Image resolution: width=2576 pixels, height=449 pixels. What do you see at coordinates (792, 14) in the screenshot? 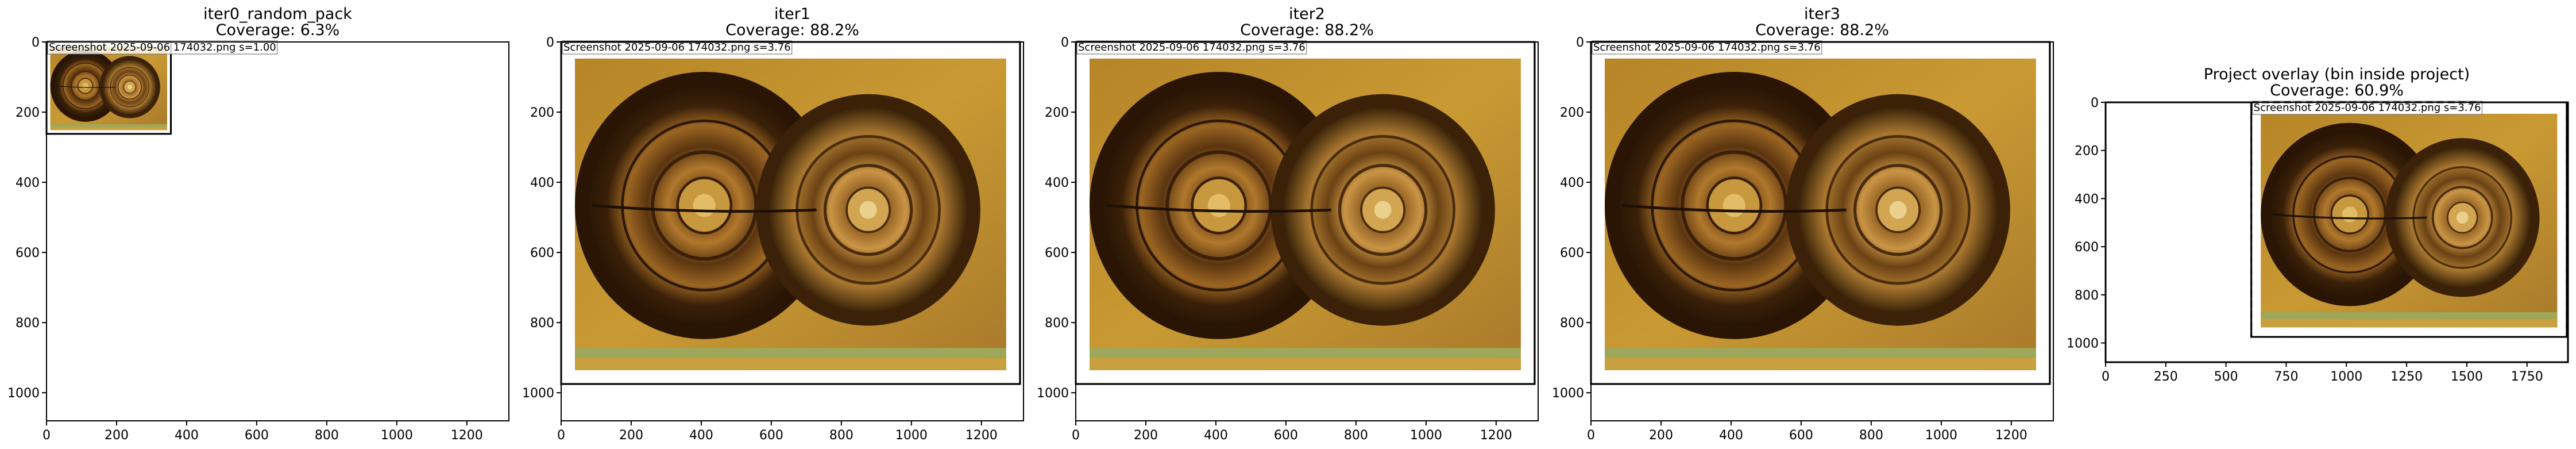
I see `chart-title: iter1` at bounding box center [792, 14].